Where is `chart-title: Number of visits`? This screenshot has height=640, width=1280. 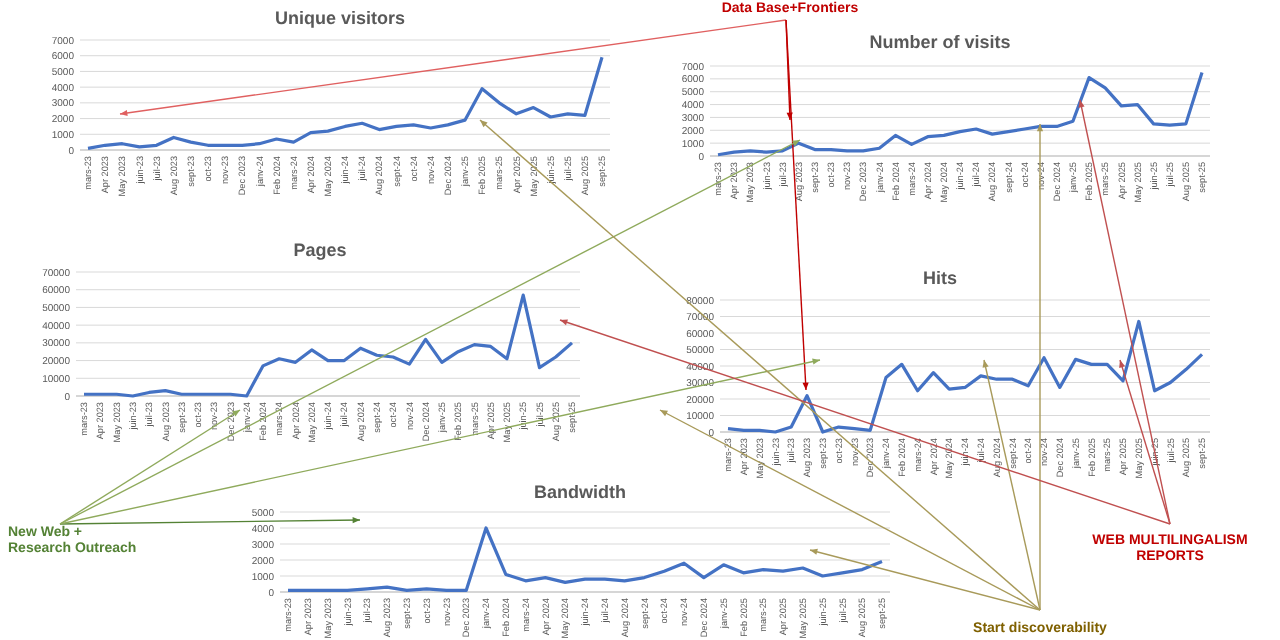 chart-title: Number of visits is located at coordinates (940, 42).